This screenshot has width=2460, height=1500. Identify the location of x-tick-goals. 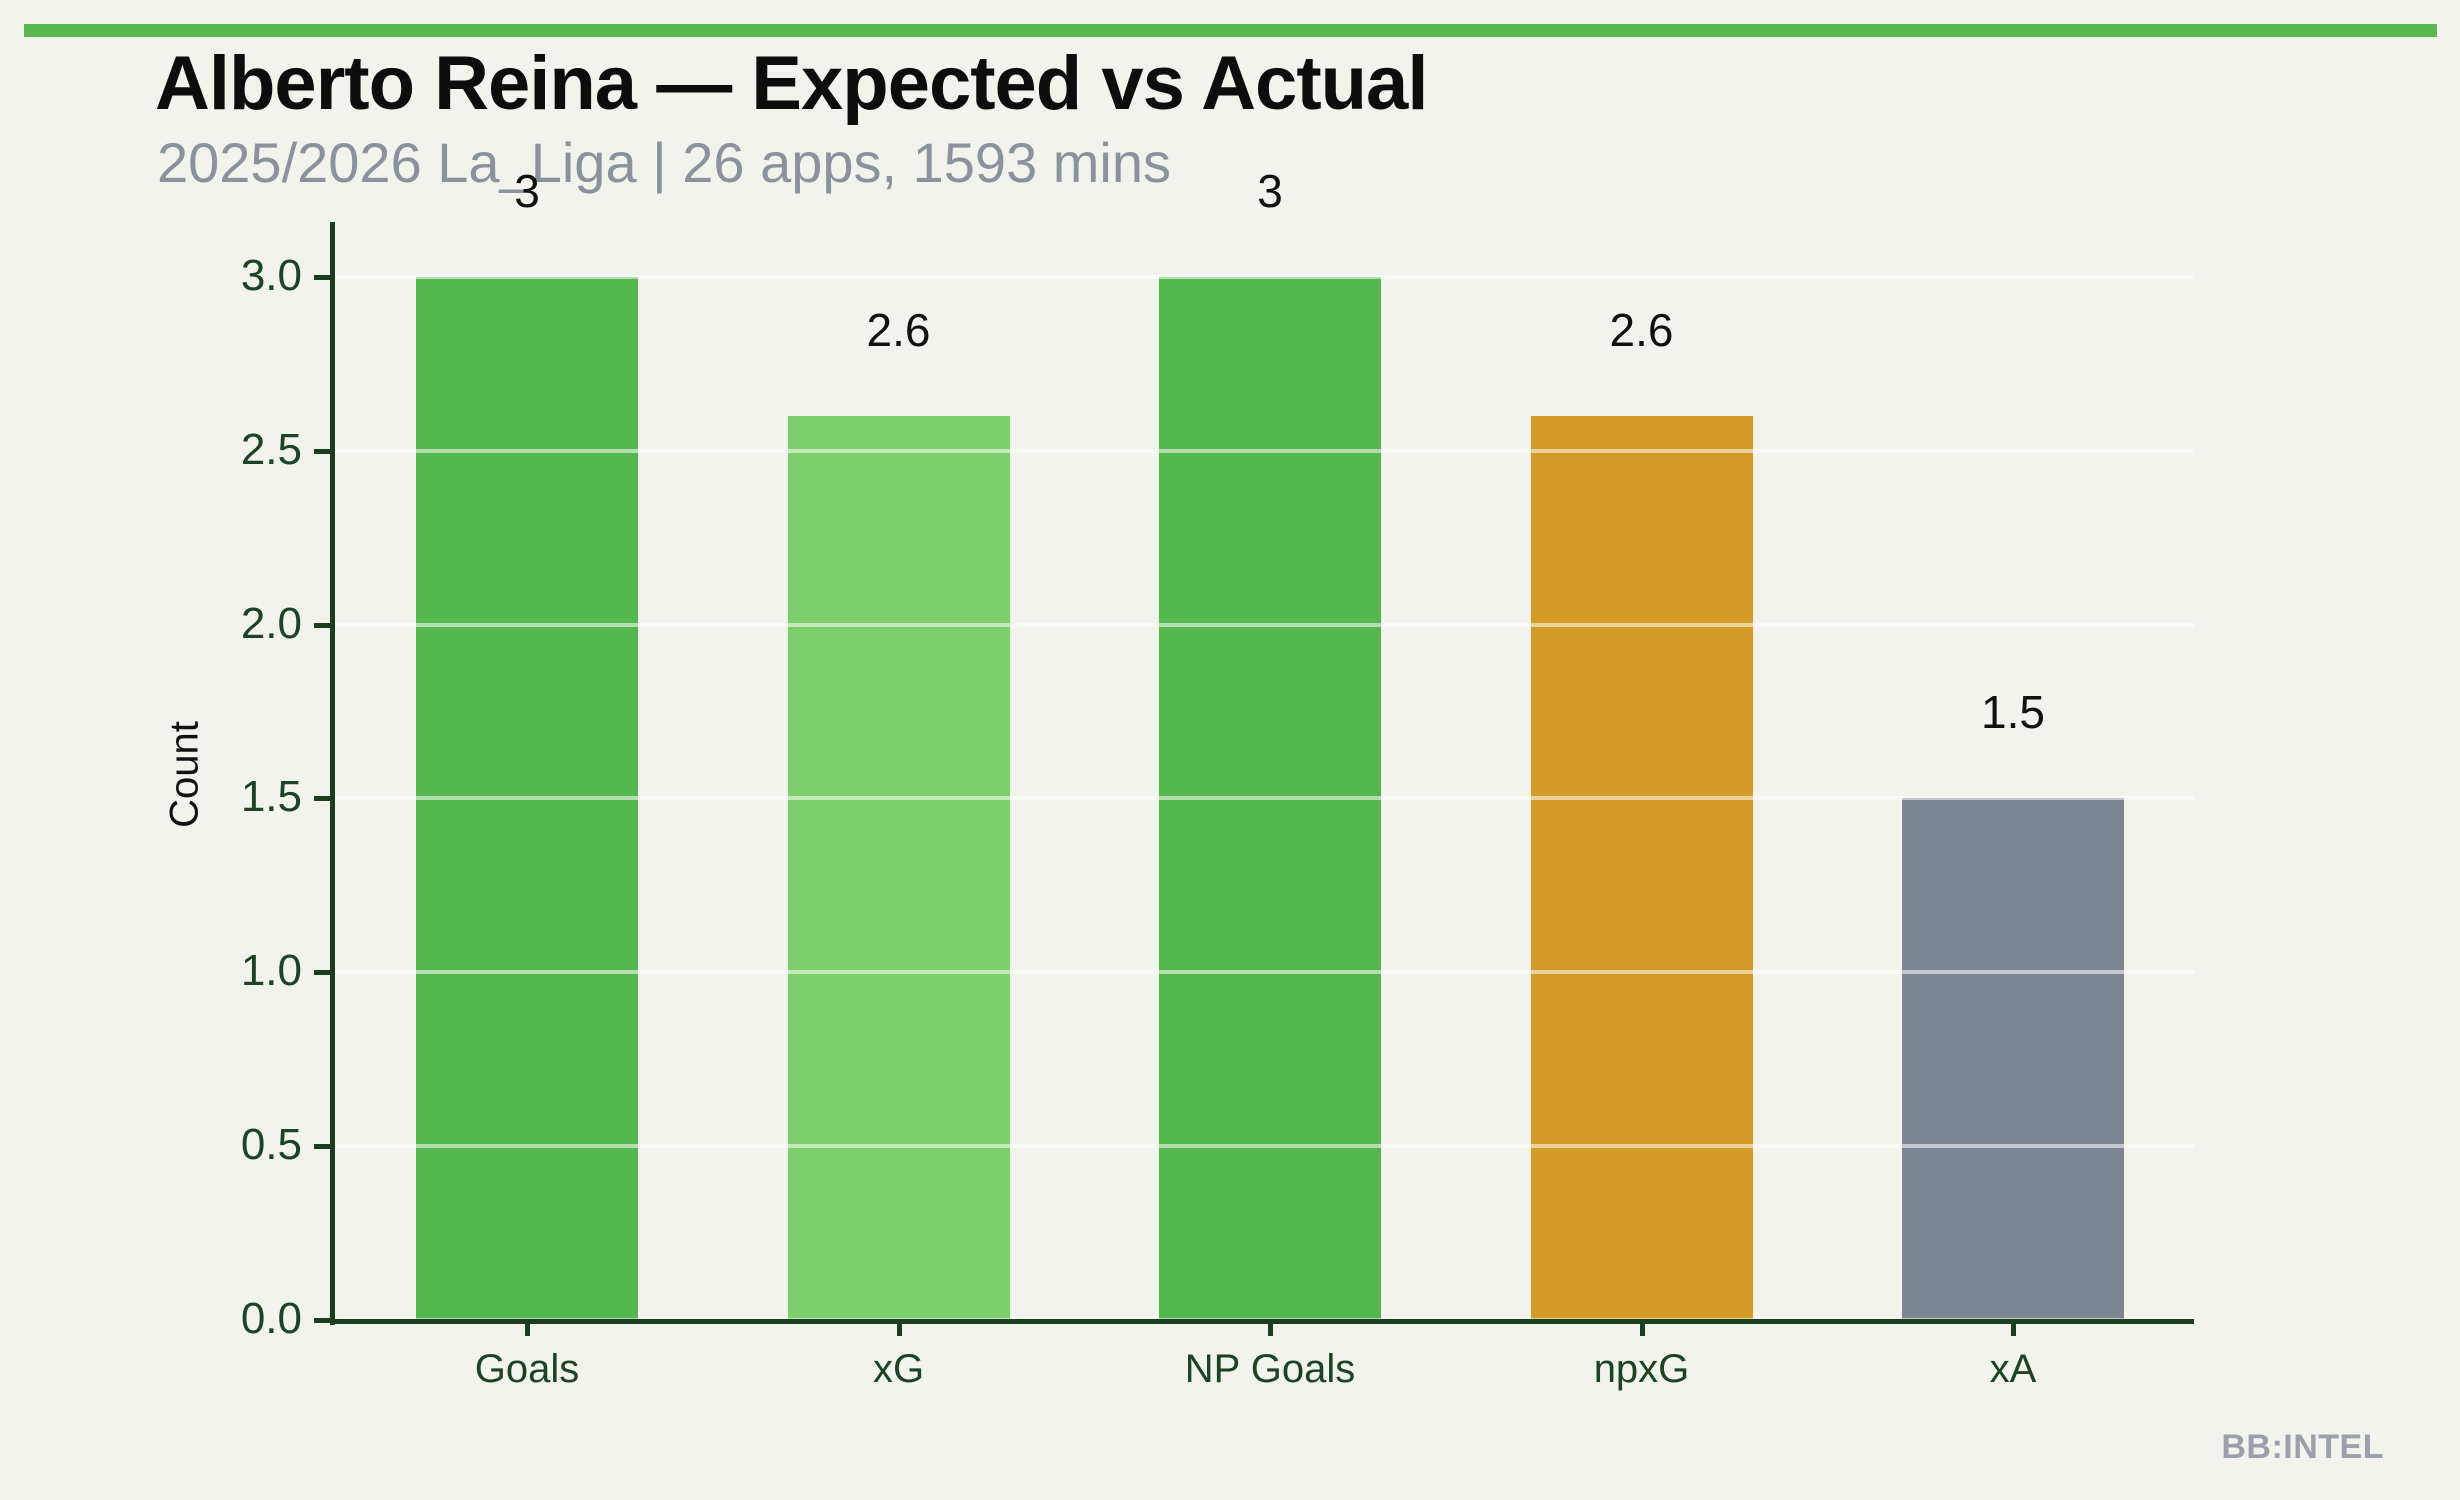
(527, 1328).